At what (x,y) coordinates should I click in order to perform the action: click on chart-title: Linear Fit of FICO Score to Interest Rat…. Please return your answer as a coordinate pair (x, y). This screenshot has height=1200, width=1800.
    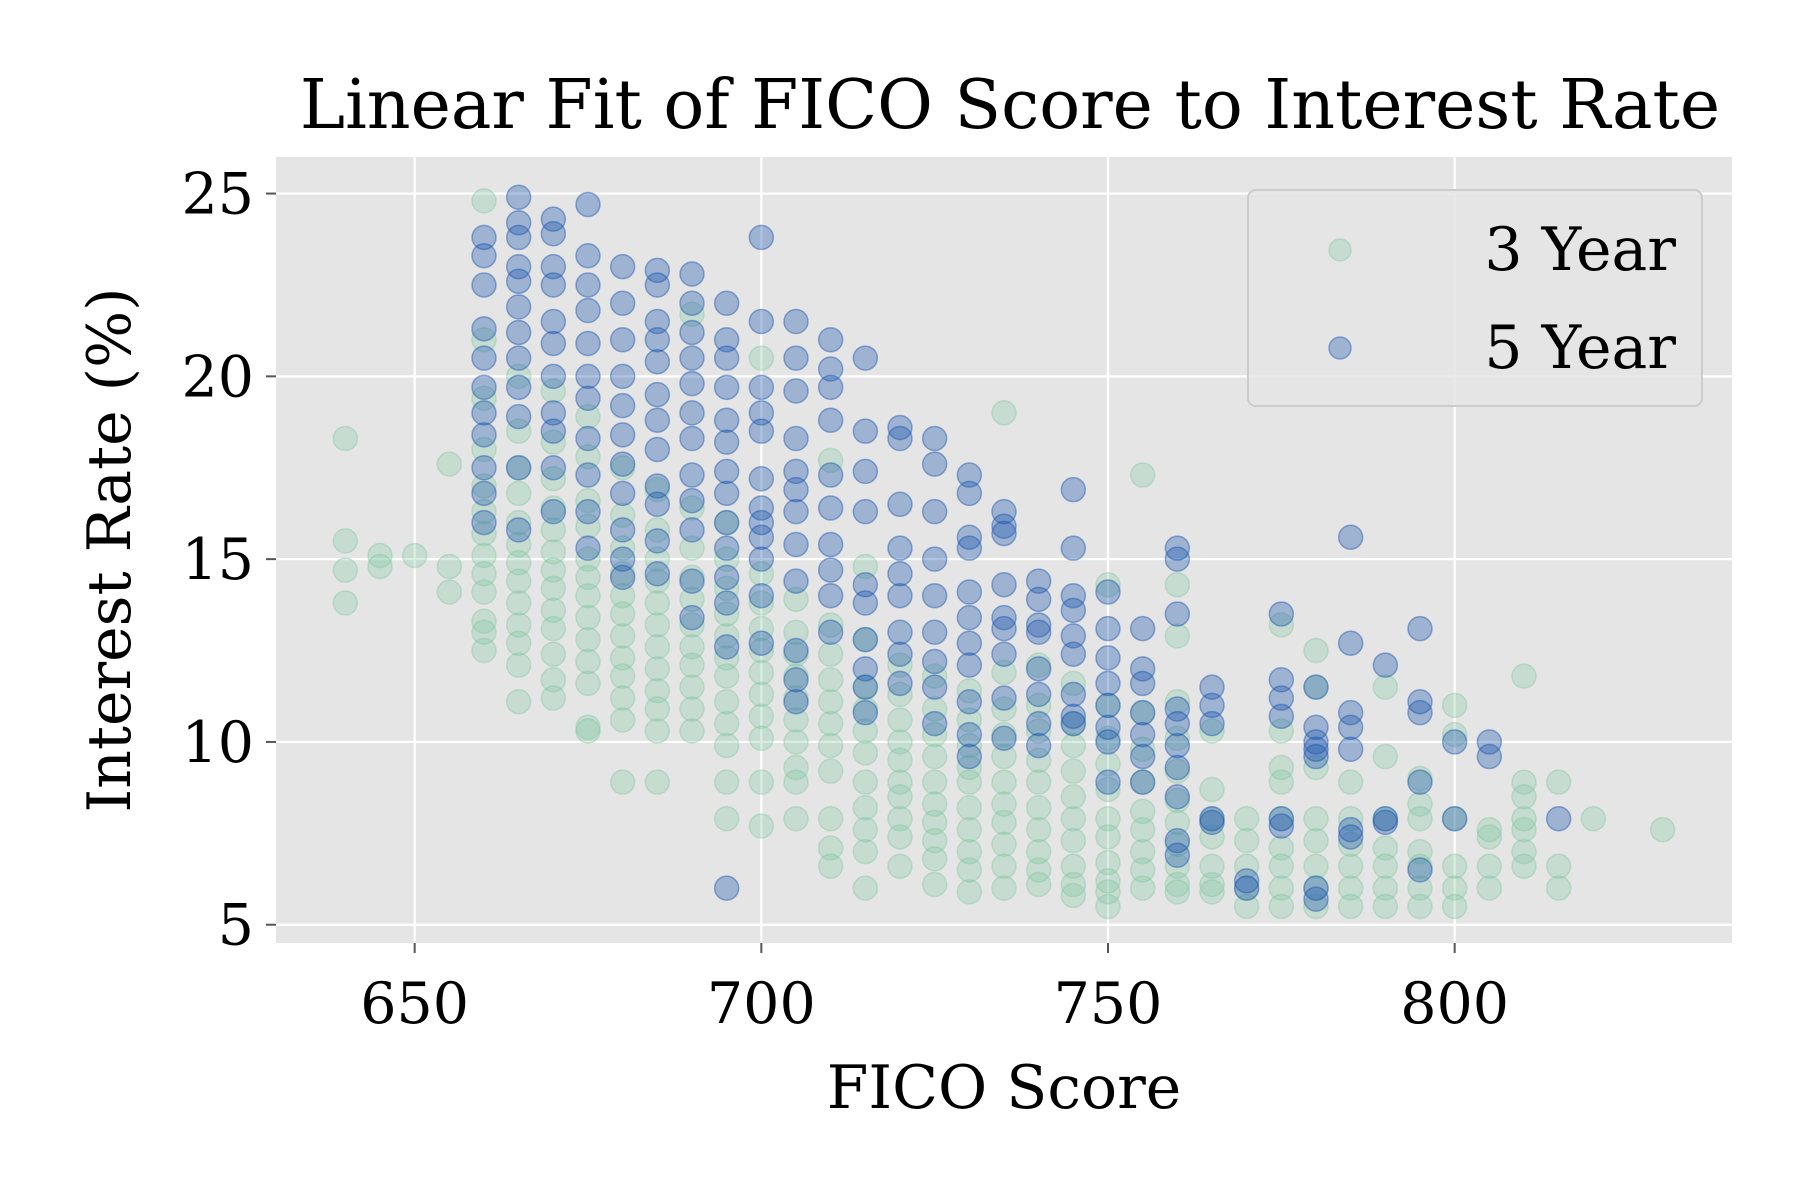
    Looking at the image, I should click on (1010, 105).